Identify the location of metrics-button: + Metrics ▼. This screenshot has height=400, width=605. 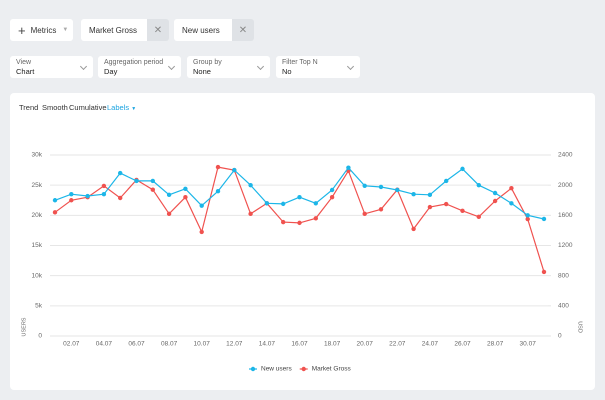
(41, 30).